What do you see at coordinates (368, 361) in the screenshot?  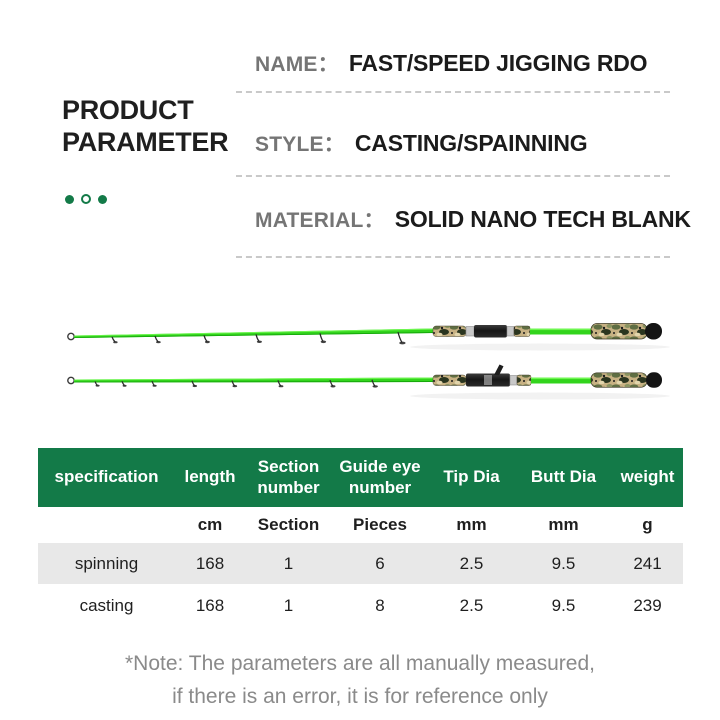 I see `product-photo-fishing-rods` at bounding box center [368, 361].